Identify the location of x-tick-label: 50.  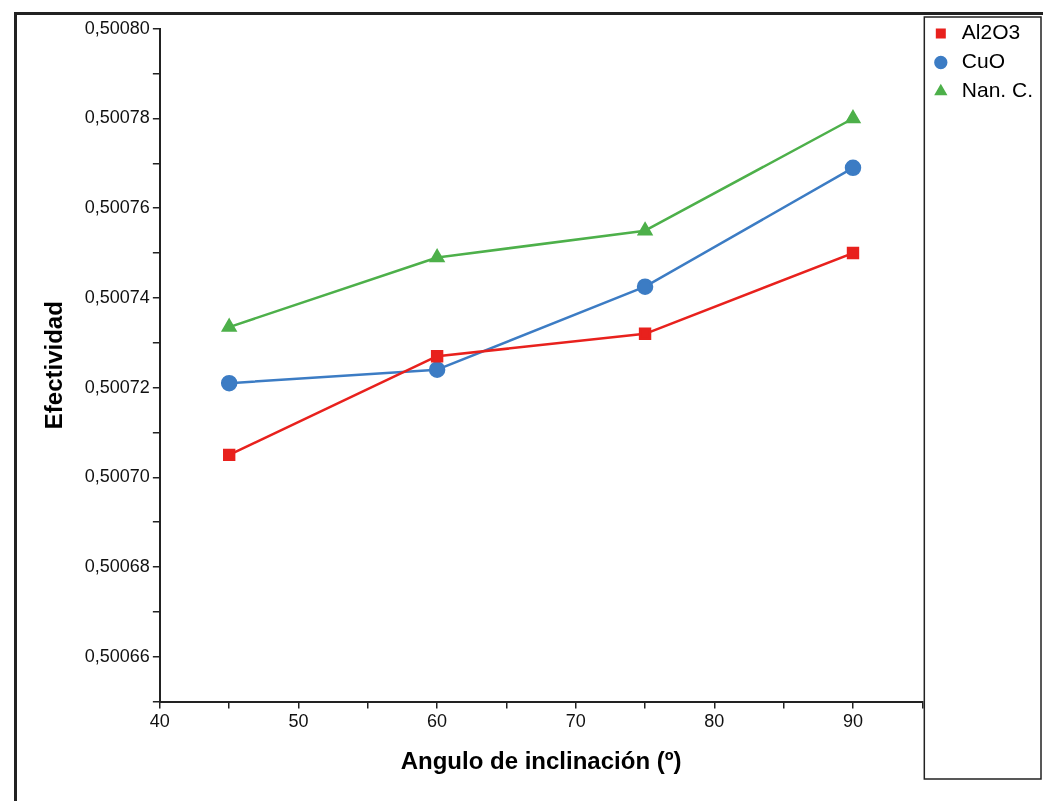
(298, 721).